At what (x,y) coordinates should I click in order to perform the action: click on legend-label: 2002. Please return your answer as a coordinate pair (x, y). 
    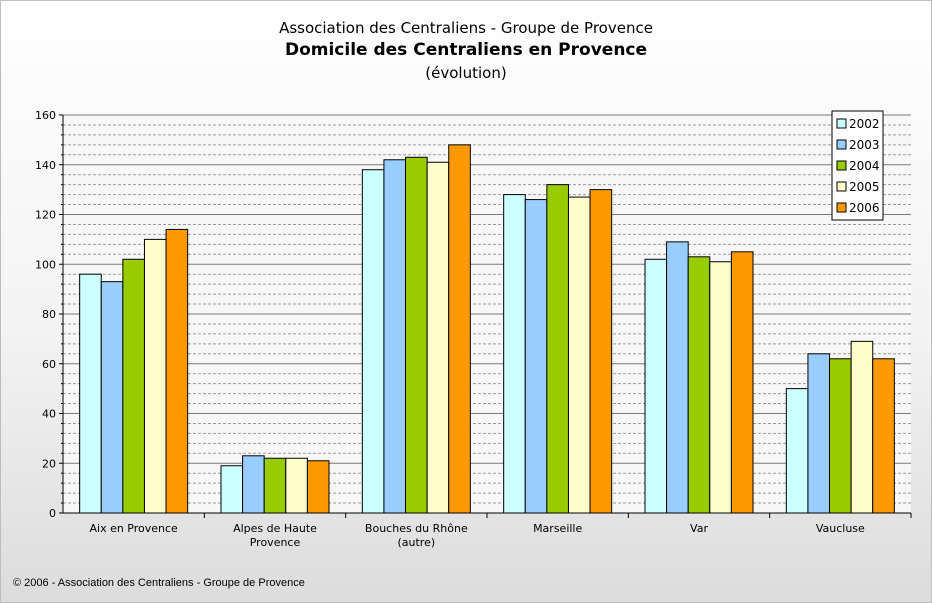
    Looking at the image, I should click on (864, 124).